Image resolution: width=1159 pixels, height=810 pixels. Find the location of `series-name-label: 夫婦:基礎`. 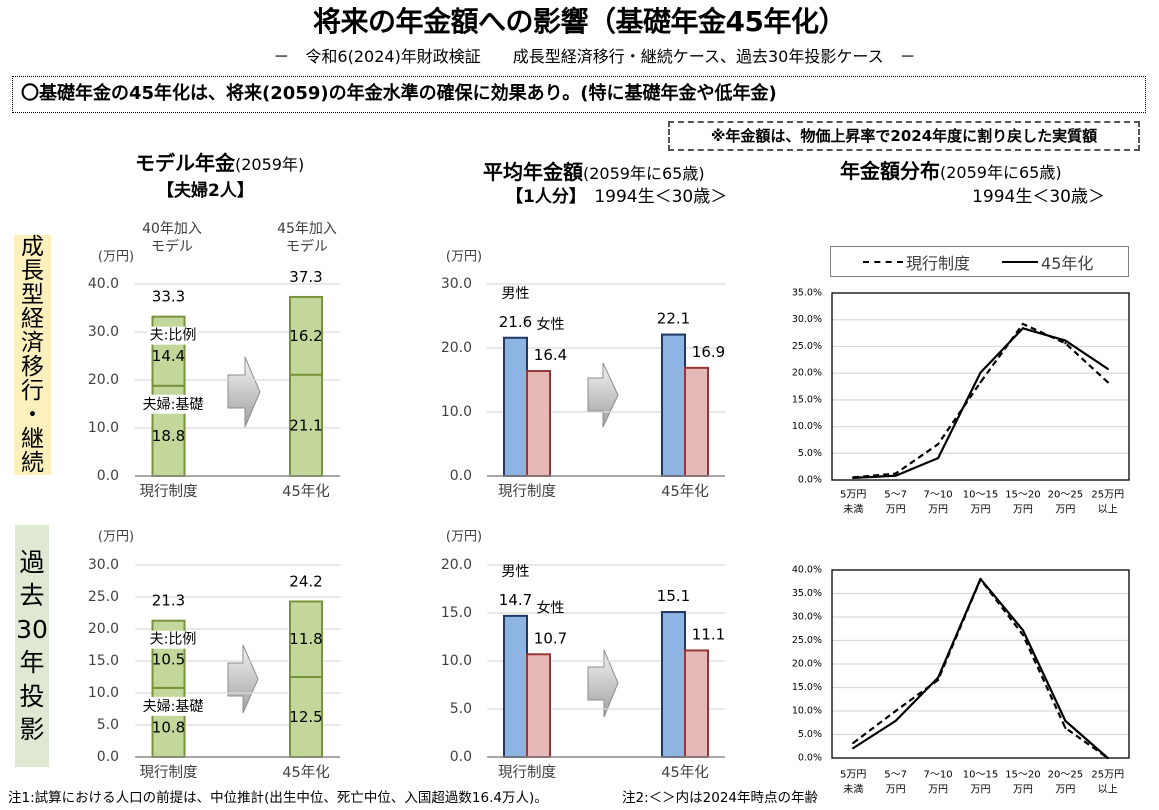

series-name-label: 夫婦:基礎 is located at coordinates (173, 706).